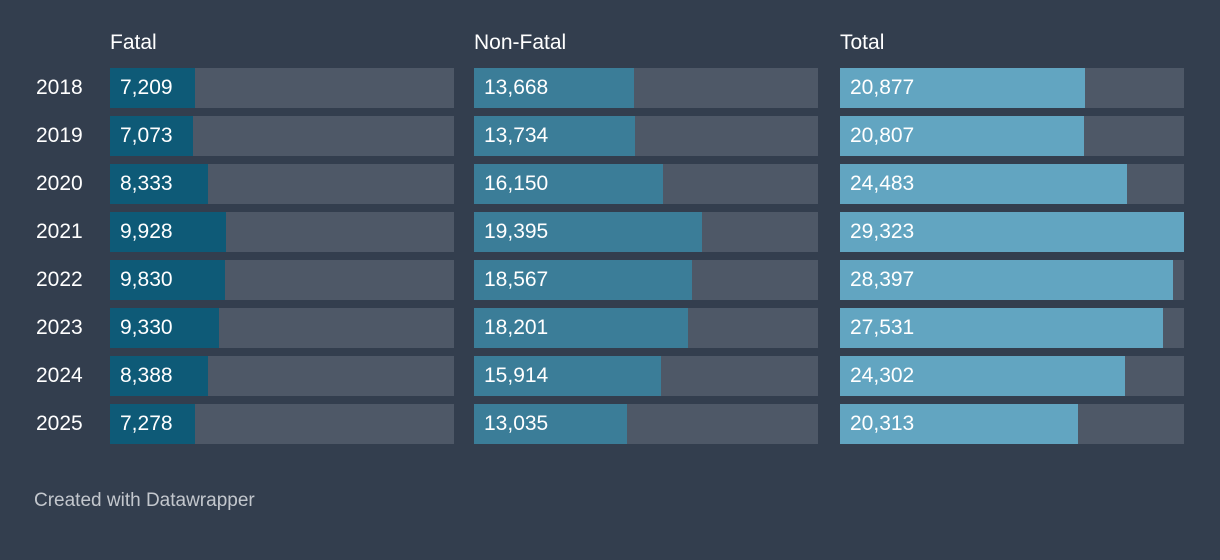  Describe the element at coordinates (516, 87) in the screenshot. I see `bar-value-label: 13,668` at that location.